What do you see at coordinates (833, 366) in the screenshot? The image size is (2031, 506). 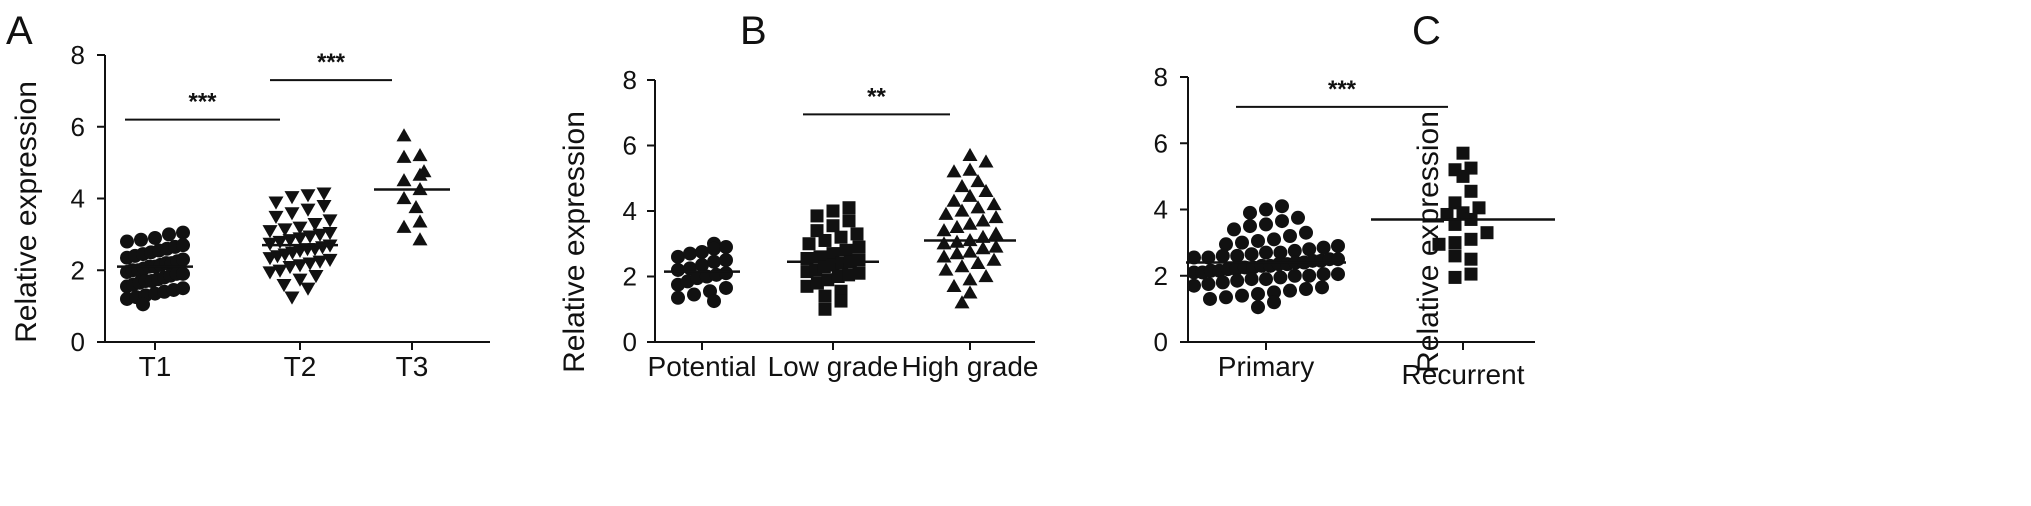 I see `panel-b-x-tick-label: Low grade` at bounding box center [833, 366].